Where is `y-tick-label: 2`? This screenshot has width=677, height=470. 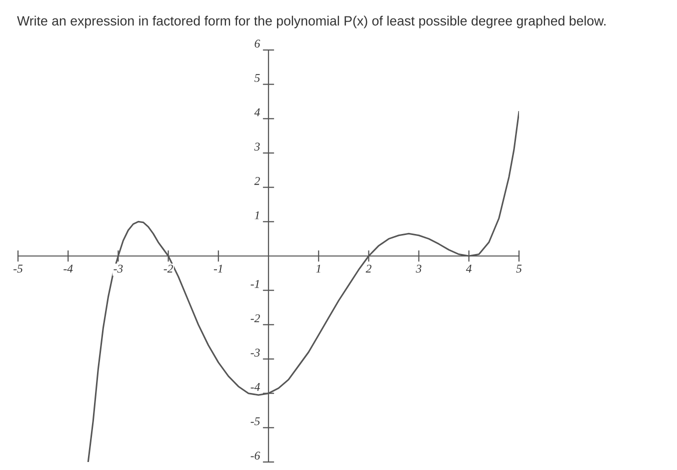
y-tick-label: 2 is located at coordinates (257, 181).